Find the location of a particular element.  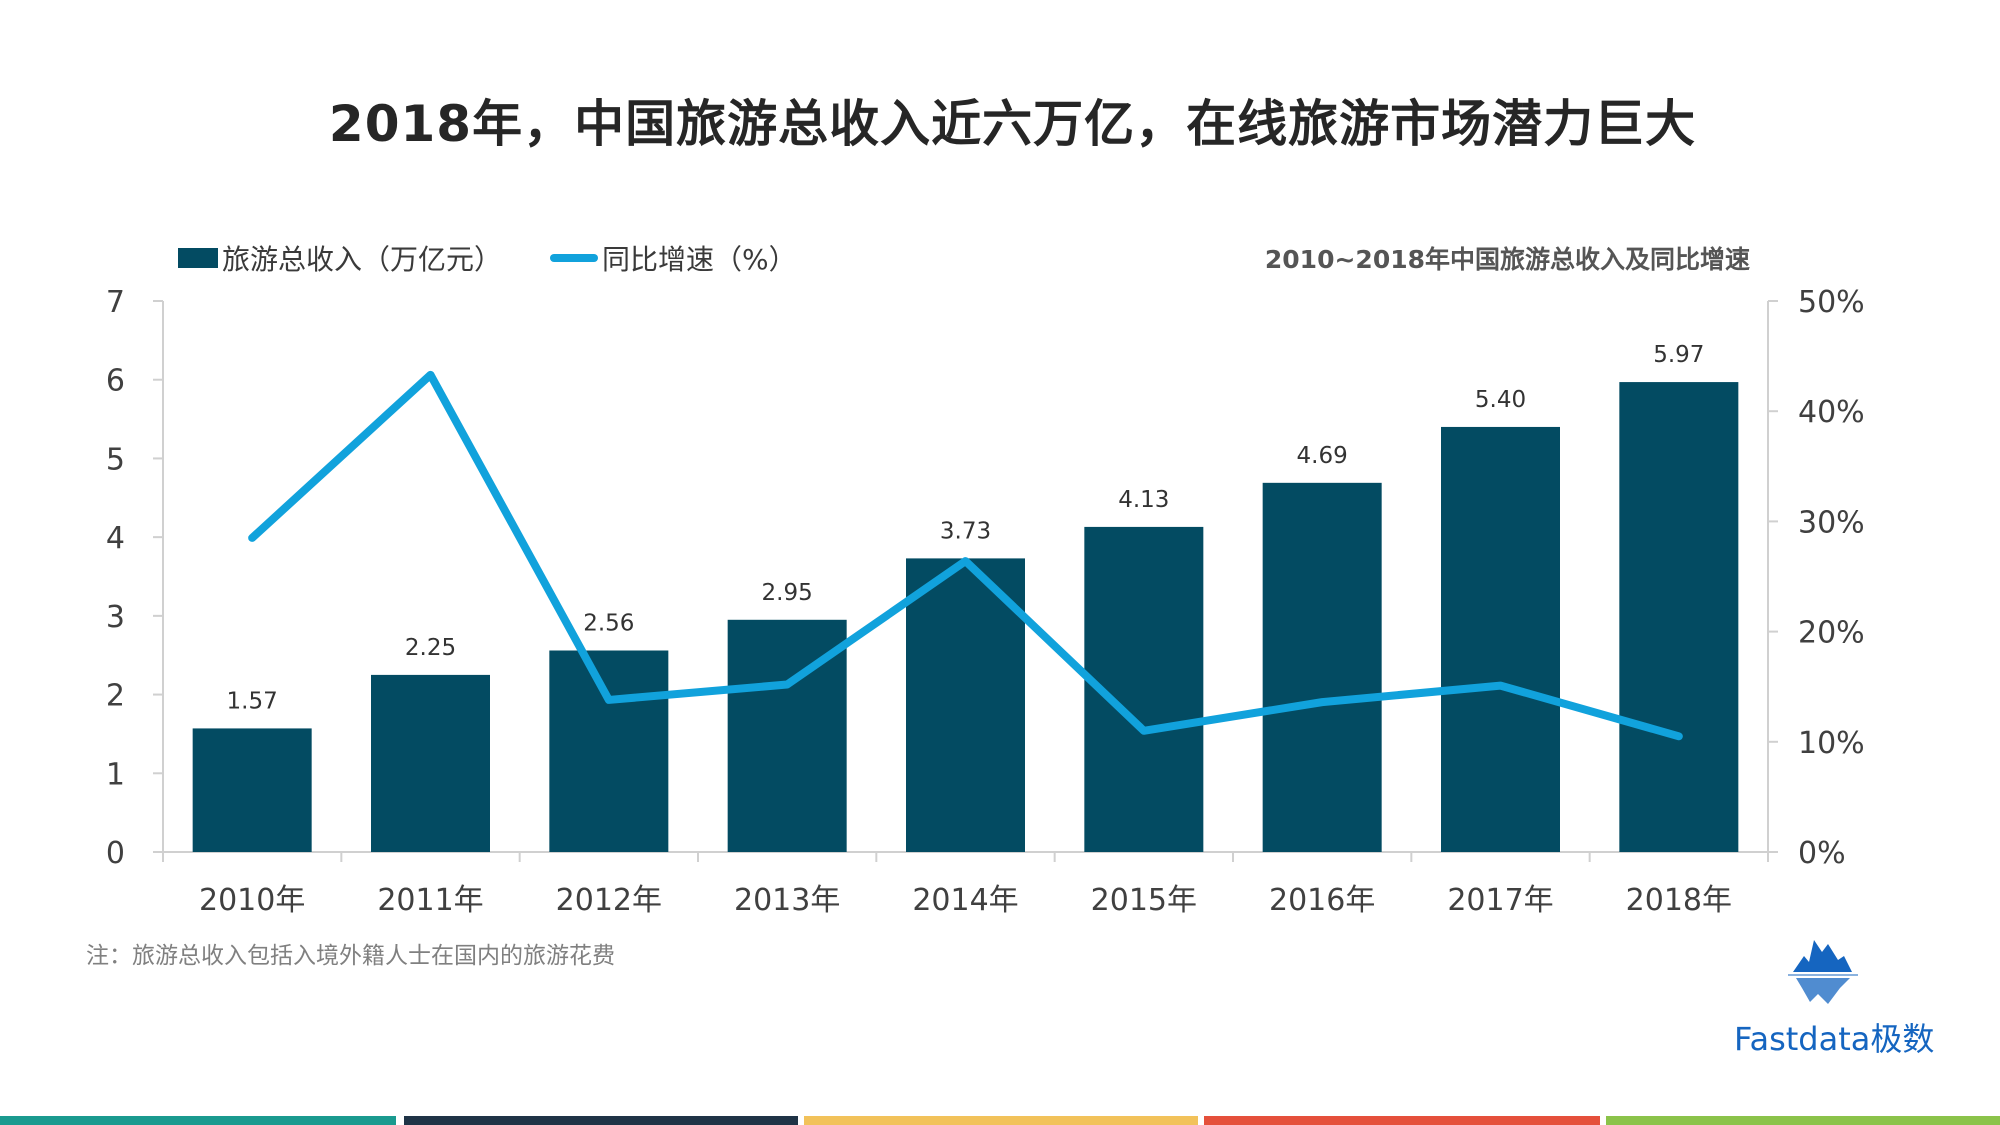

y-right-tick-label: 10% is located at coordinates (1831, 743).